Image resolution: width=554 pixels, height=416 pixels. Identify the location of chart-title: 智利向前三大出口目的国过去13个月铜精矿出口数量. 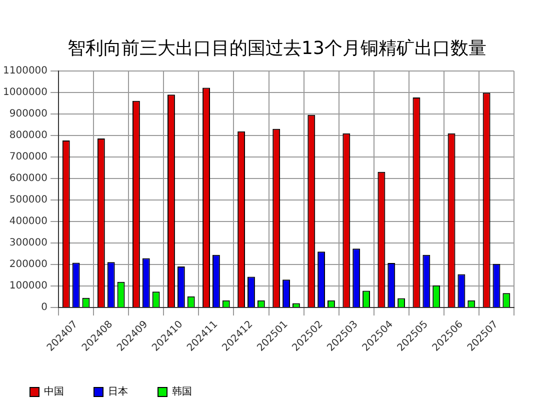
(277, 49).